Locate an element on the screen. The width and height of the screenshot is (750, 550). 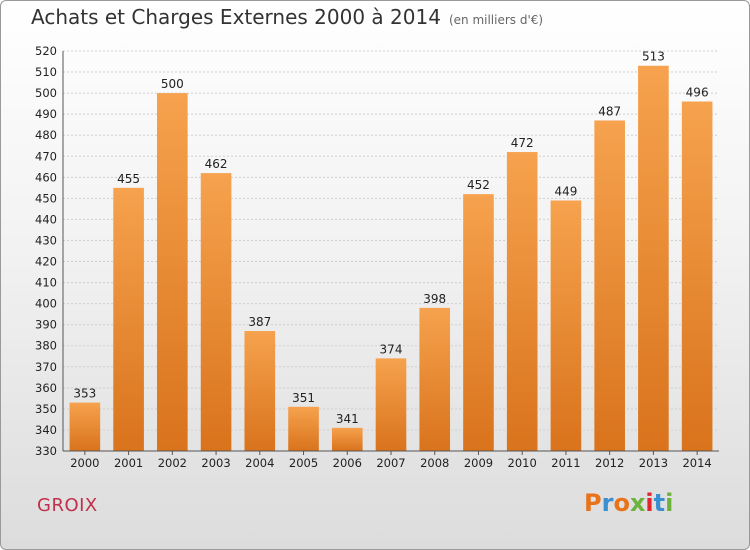
chart-title-text: Achats et Charges Externes 2000 à 2014 is located at coordinates (236, 17).